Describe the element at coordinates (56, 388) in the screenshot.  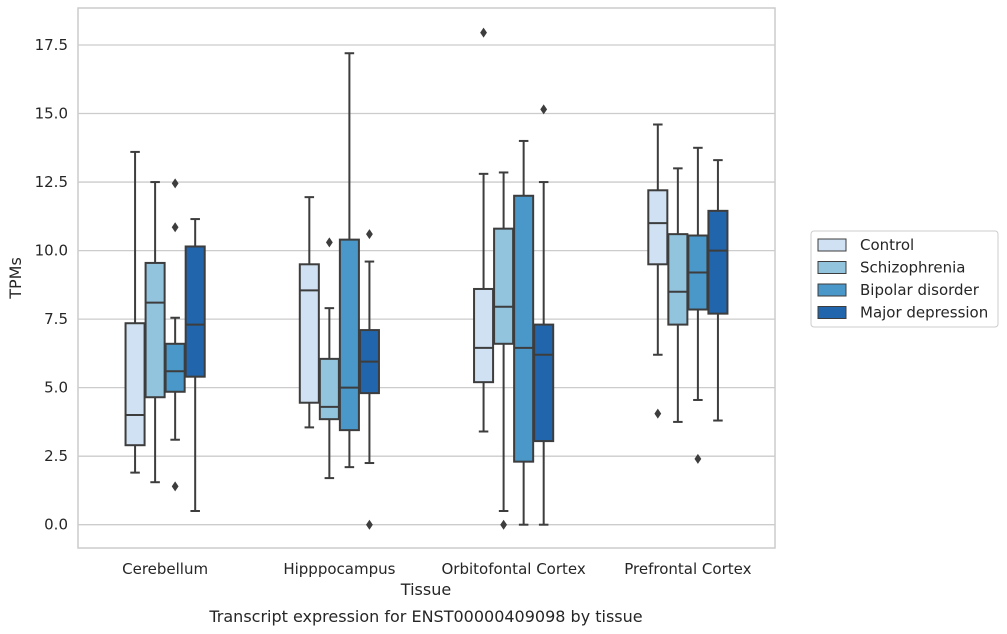
I see `y-tick-label: 5.0` at that location.